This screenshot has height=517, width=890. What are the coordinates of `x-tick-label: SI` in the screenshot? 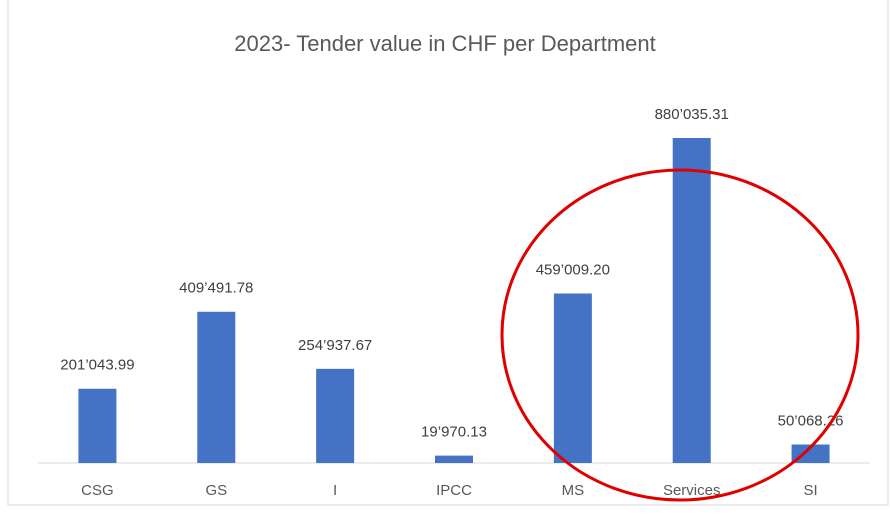 It's located at (810, 490).